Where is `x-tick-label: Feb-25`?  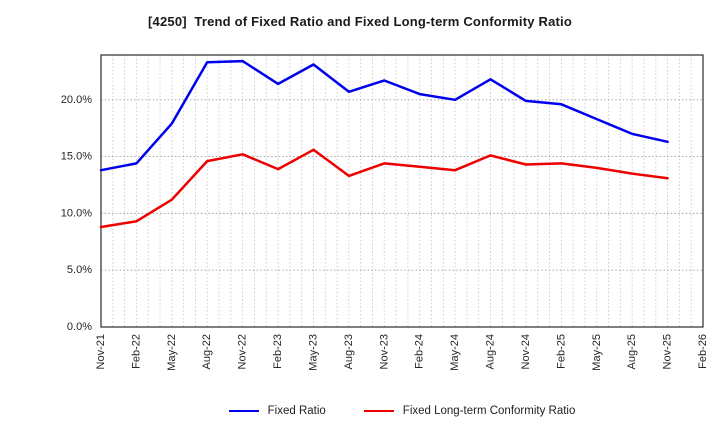 x-tick-label: Feb-25 is located at coordinates (561, 351).